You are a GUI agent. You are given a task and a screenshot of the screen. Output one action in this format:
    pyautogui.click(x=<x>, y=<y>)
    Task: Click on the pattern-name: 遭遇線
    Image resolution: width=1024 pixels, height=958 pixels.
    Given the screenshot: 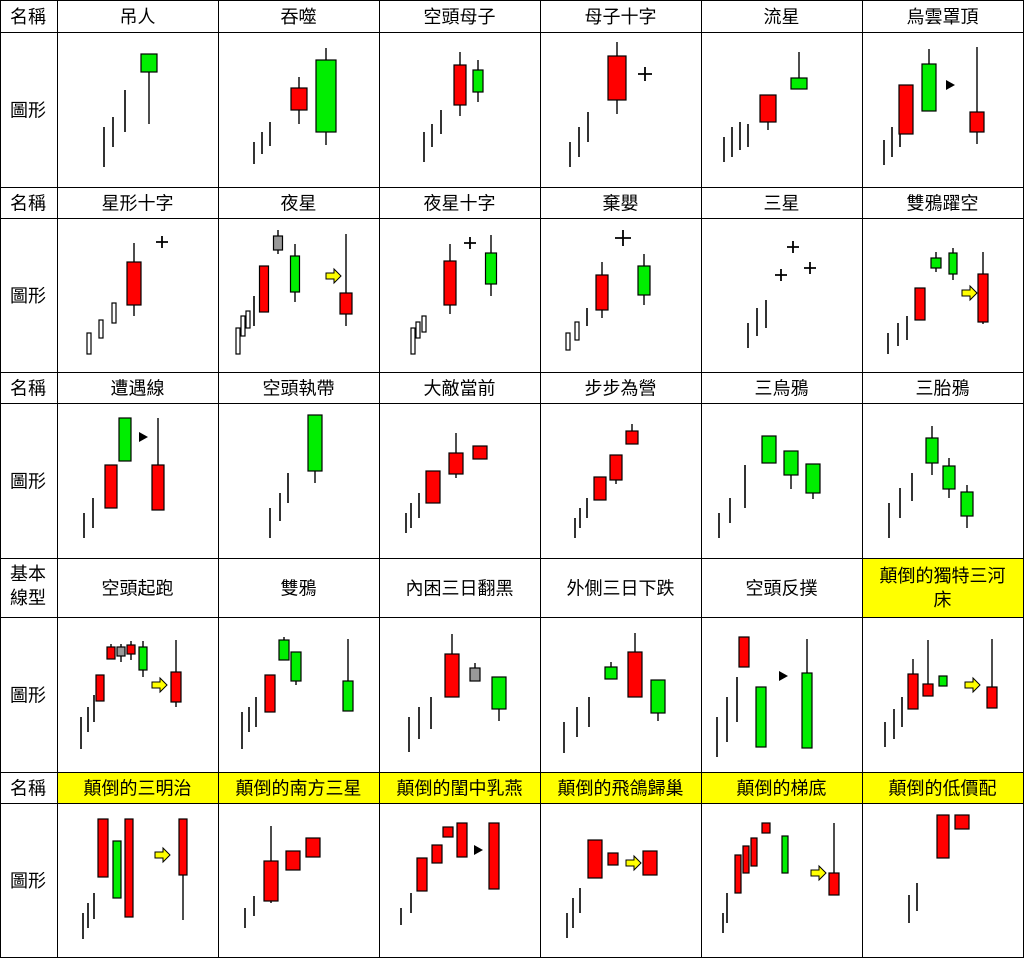 What is the action you would take?
    pyautogui.click(x=138, y=389)
    